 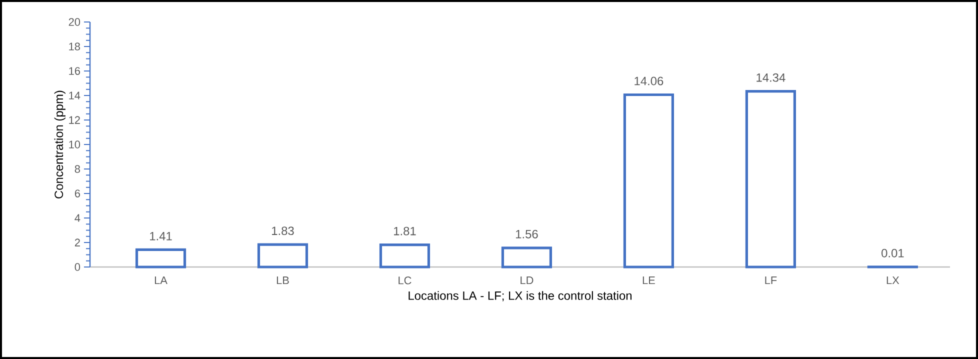 What do you see at coordinates (74, 22) in the screenshot?
I see `y-tick-label: 20` at bounding box center [74, 22].